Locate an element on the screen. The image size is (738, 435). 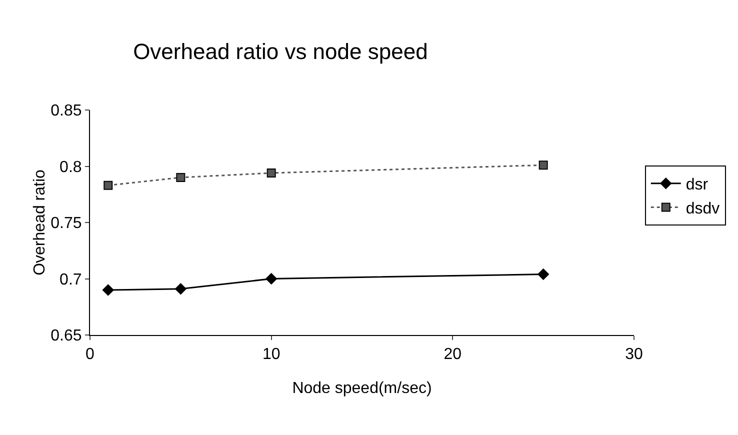
x-tick-label: 10 is located at coordinates (271, 355).